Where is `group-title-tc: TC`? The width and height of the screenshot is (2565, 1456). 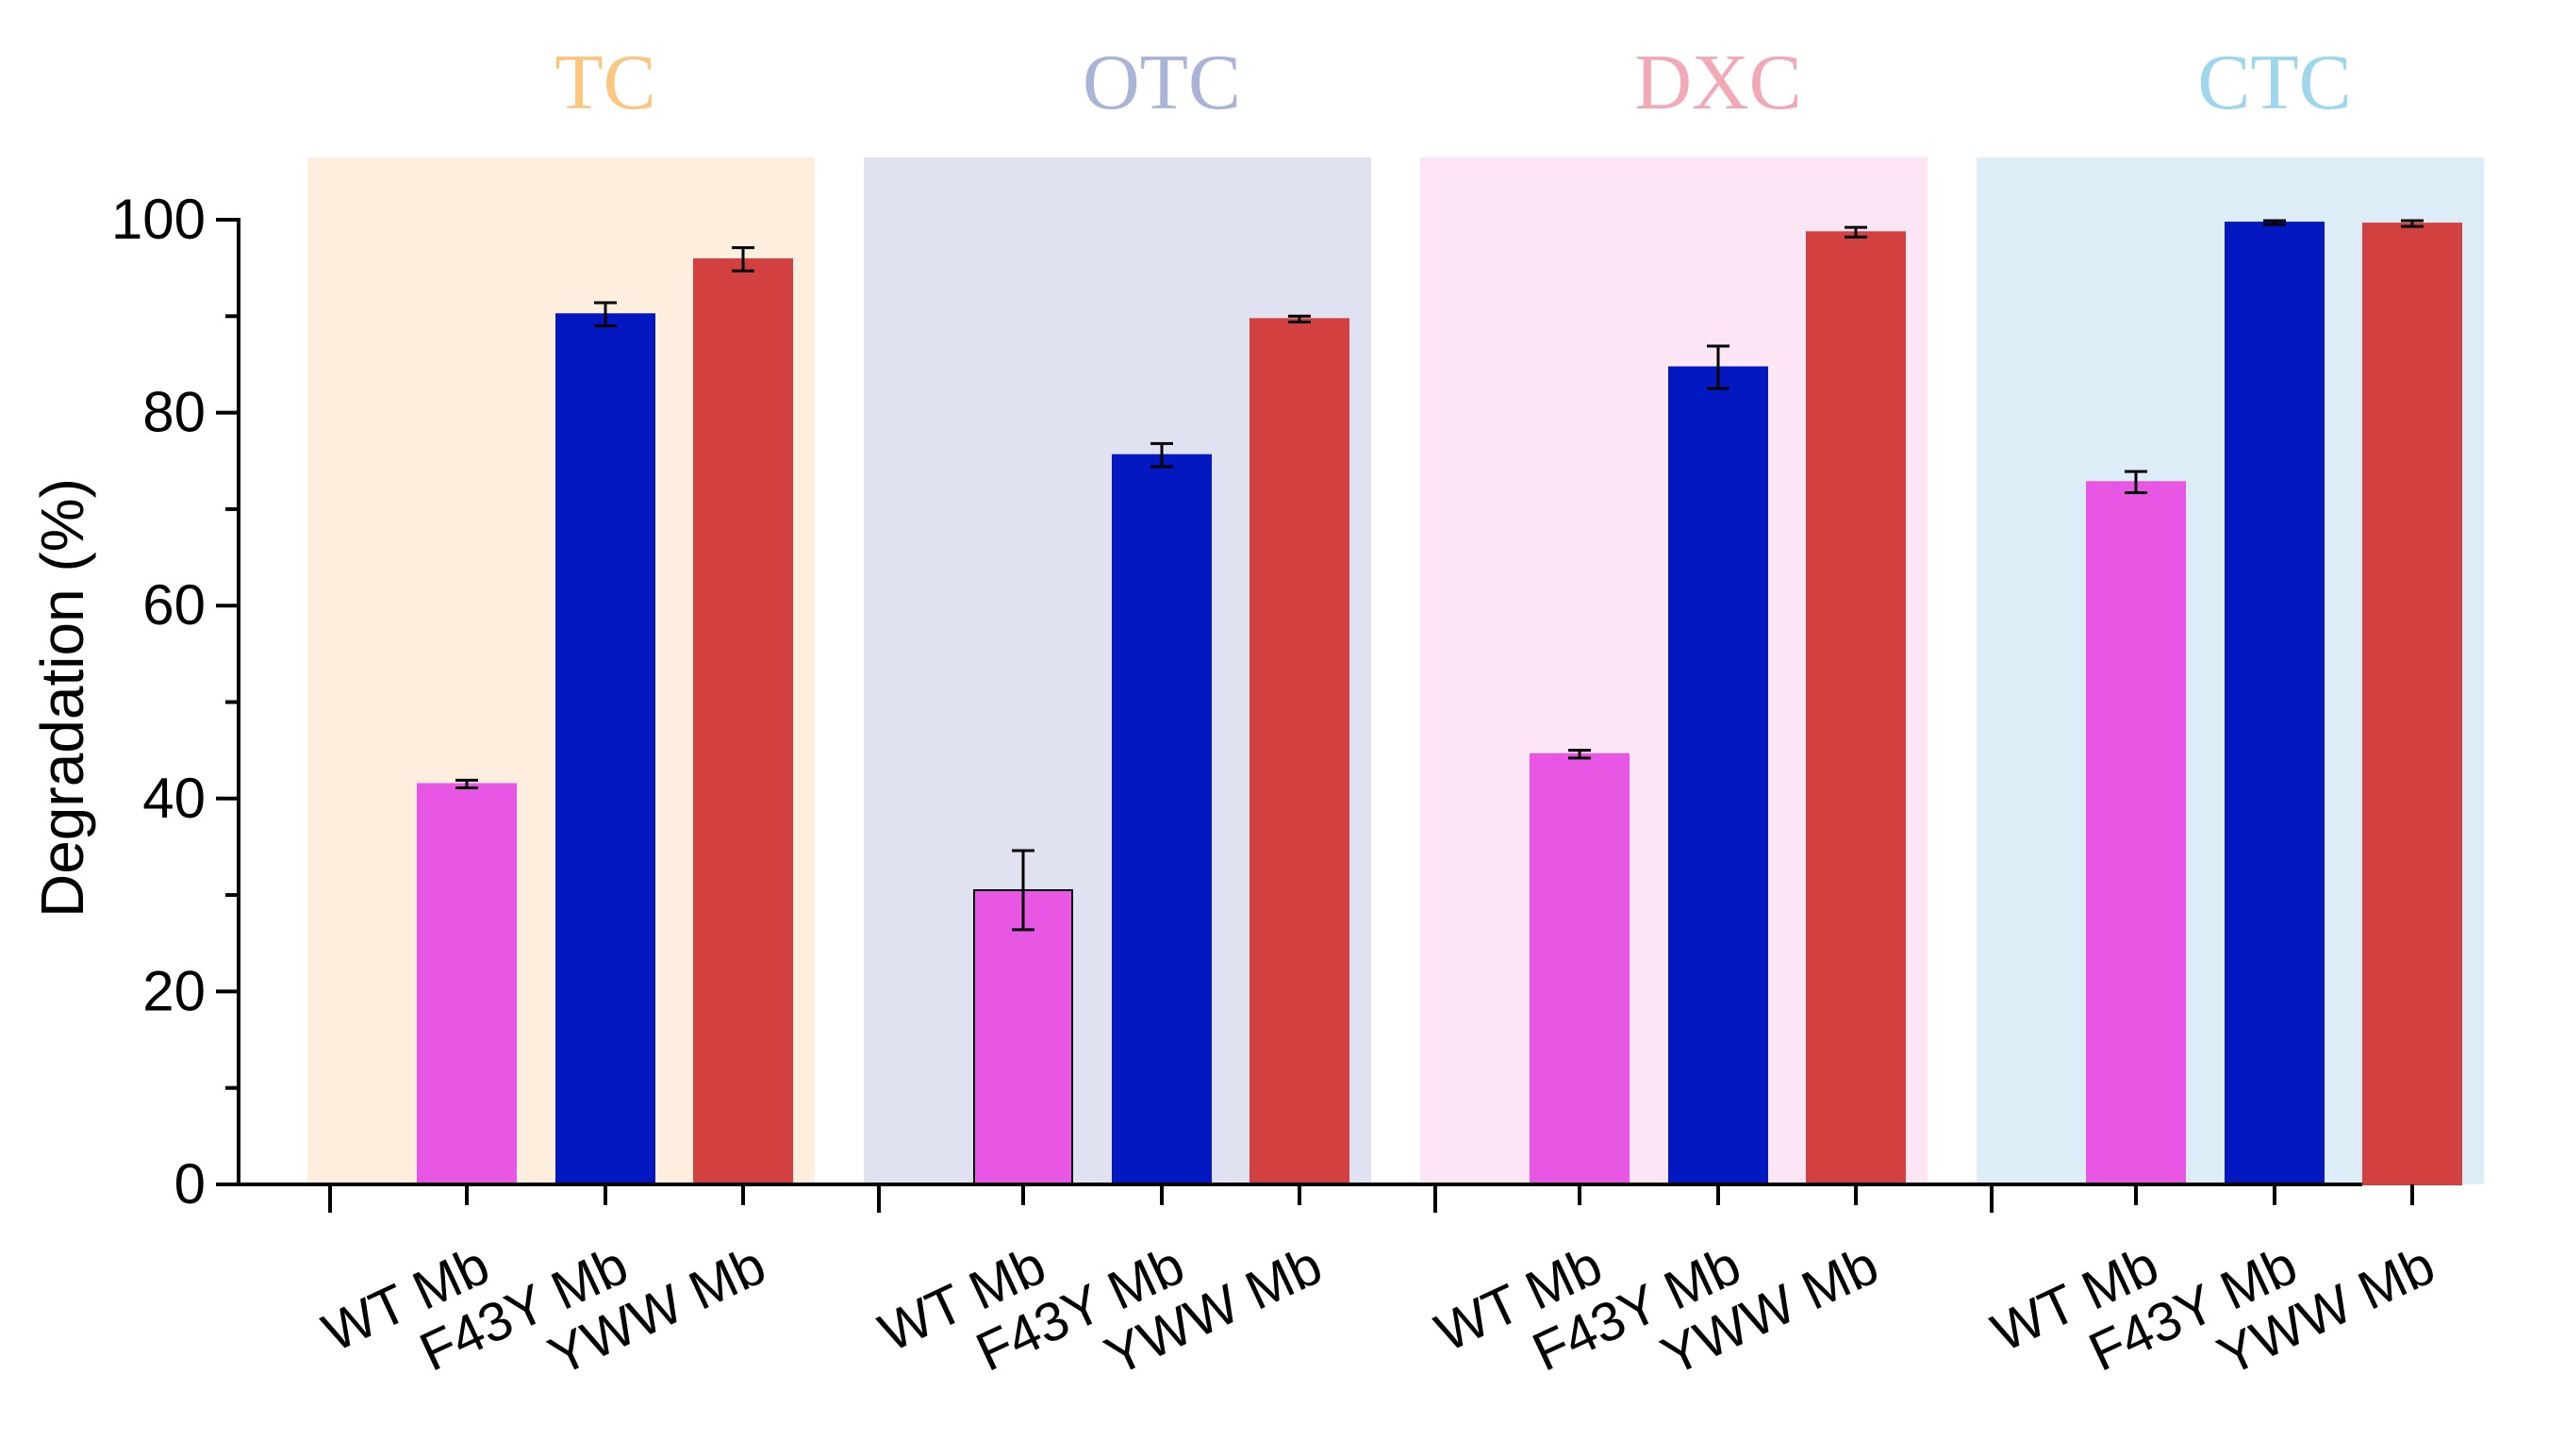 group-title-tc: TC is located at coordinates (604, 82).